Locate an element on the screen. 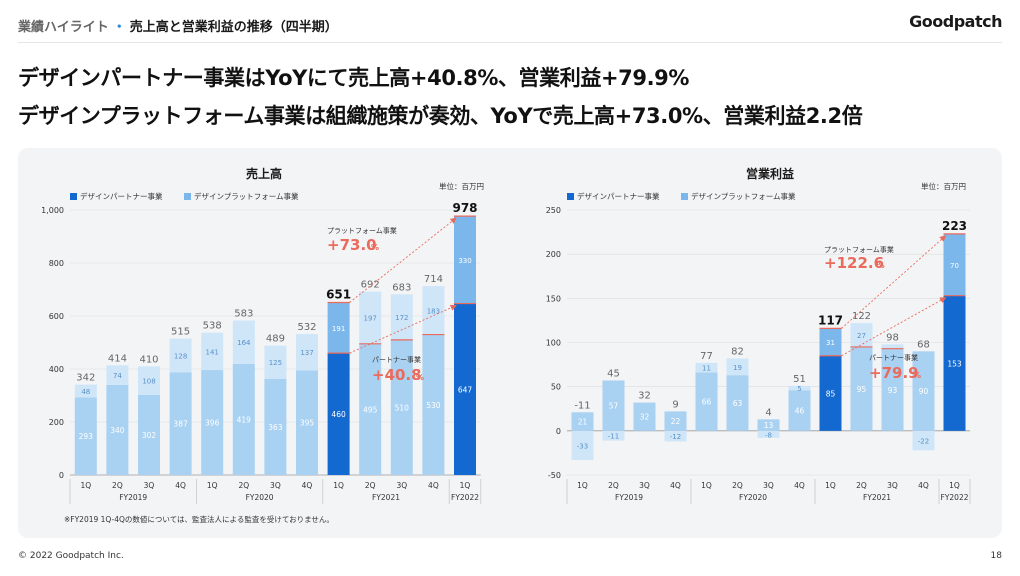 This screenshot has width=1020, height=576. chart2-data-label-partner: 153 is located at coordinates (954, 363).